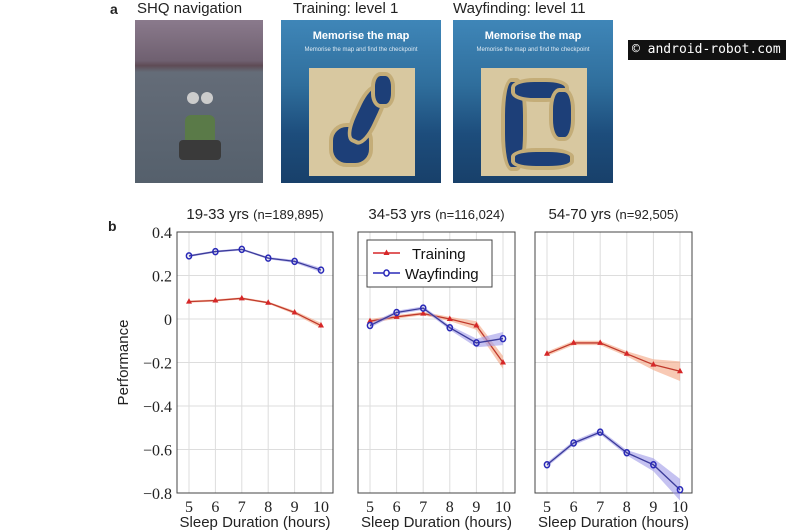 The height and width of the screenshot is (530, 800). What do you see at coordinates (519, 8) in the screenshot?
I see `wayfinding-level-title: Wayfinding: level 11` at bounding box center [519, 8].